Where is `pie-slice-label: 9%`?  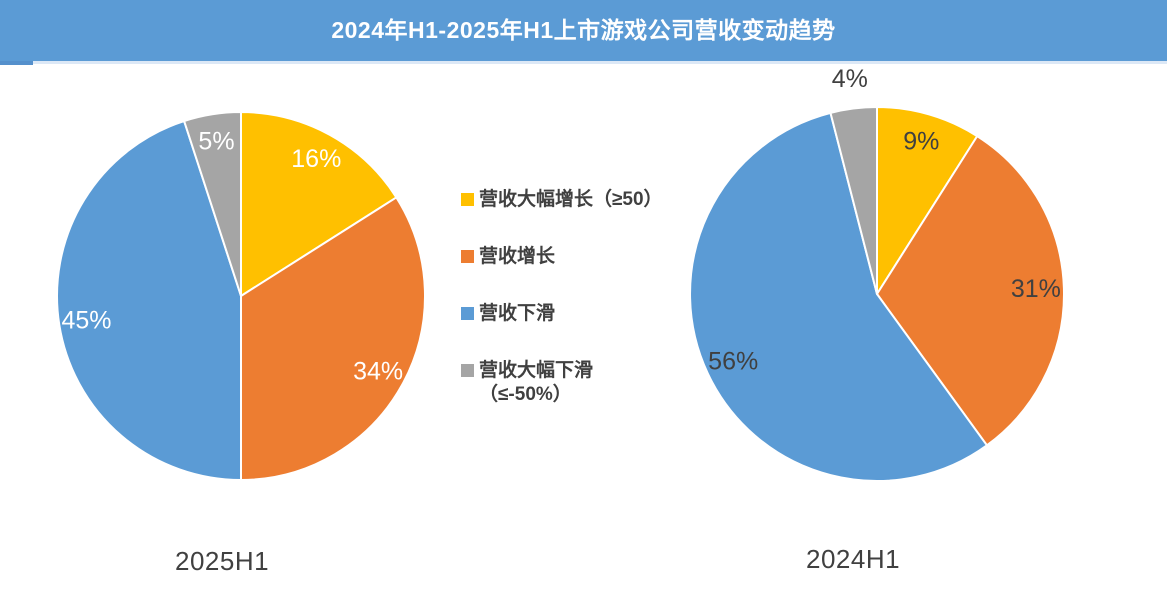
pie-slice-label: 9% is located at coordinates (921, 141).